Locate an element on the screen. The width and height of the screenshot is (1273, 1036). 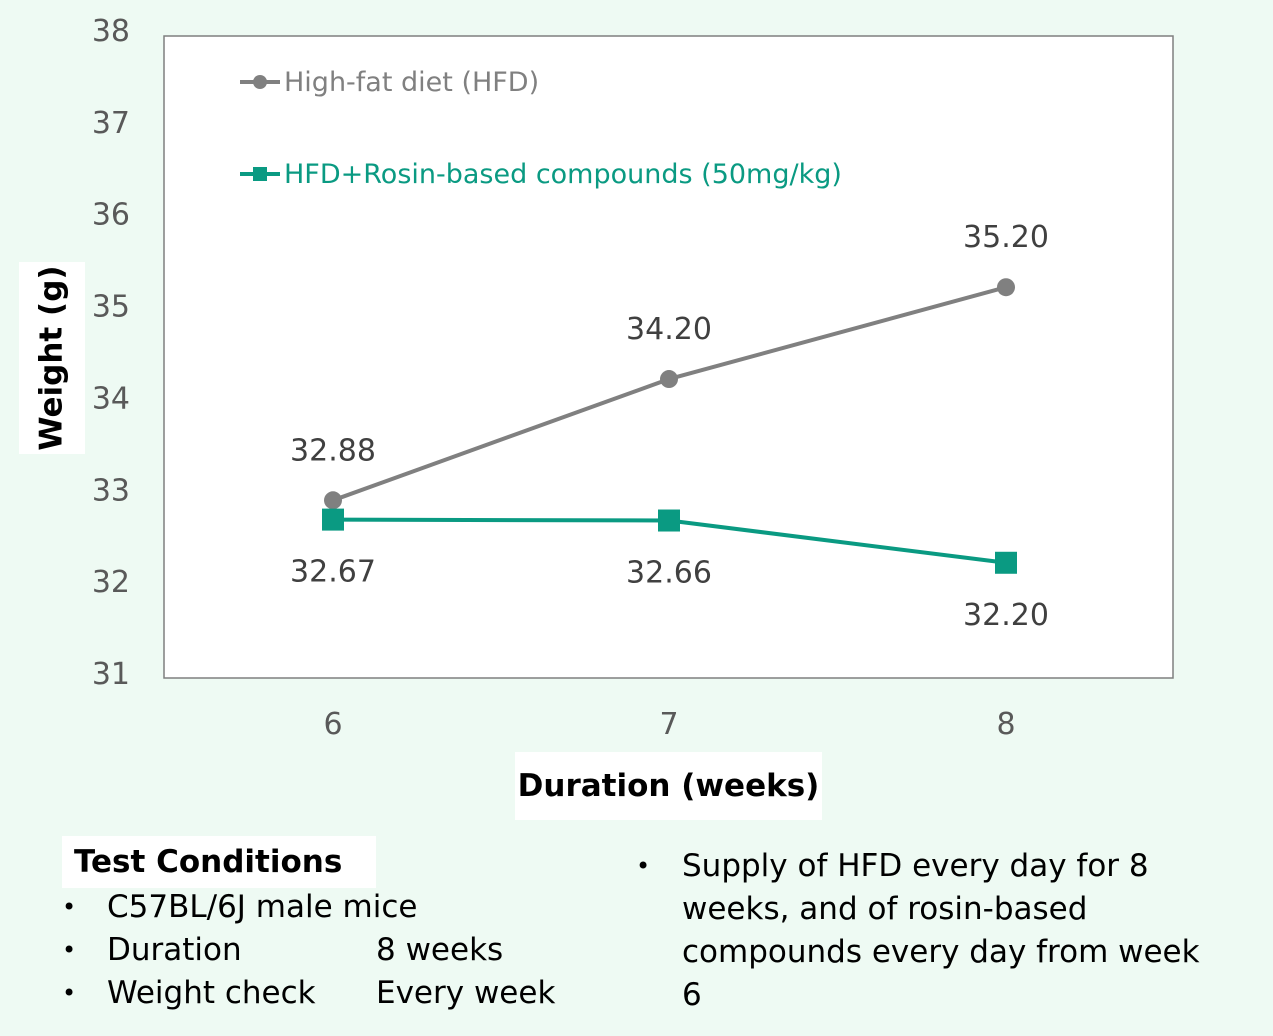
data-label: 32.20 is located at coordinates (1006, 615).